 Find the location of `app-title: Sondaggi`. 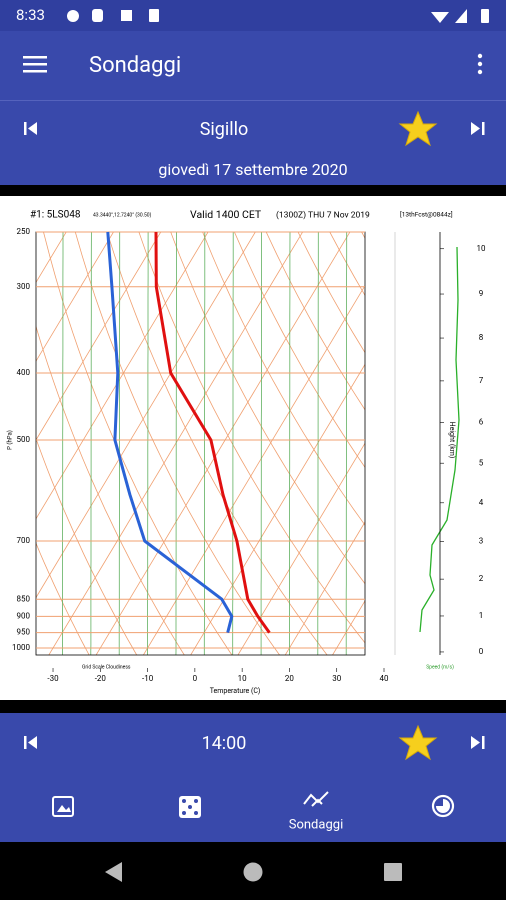

app-title: Sondaggi is located at coordinates (135, 65).